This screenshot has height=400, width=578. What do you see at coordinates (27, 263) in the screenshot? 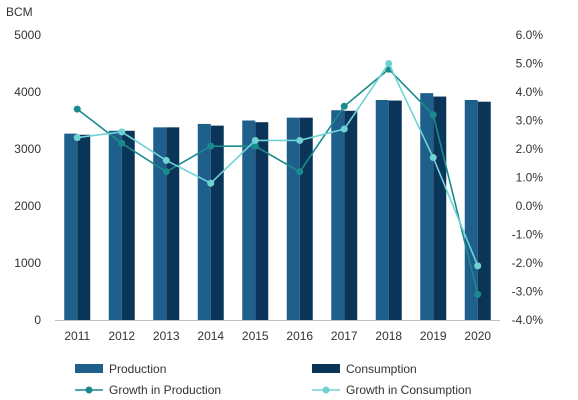
I see `y-left-tick-label: 1000` at bounding box center [27, 263].